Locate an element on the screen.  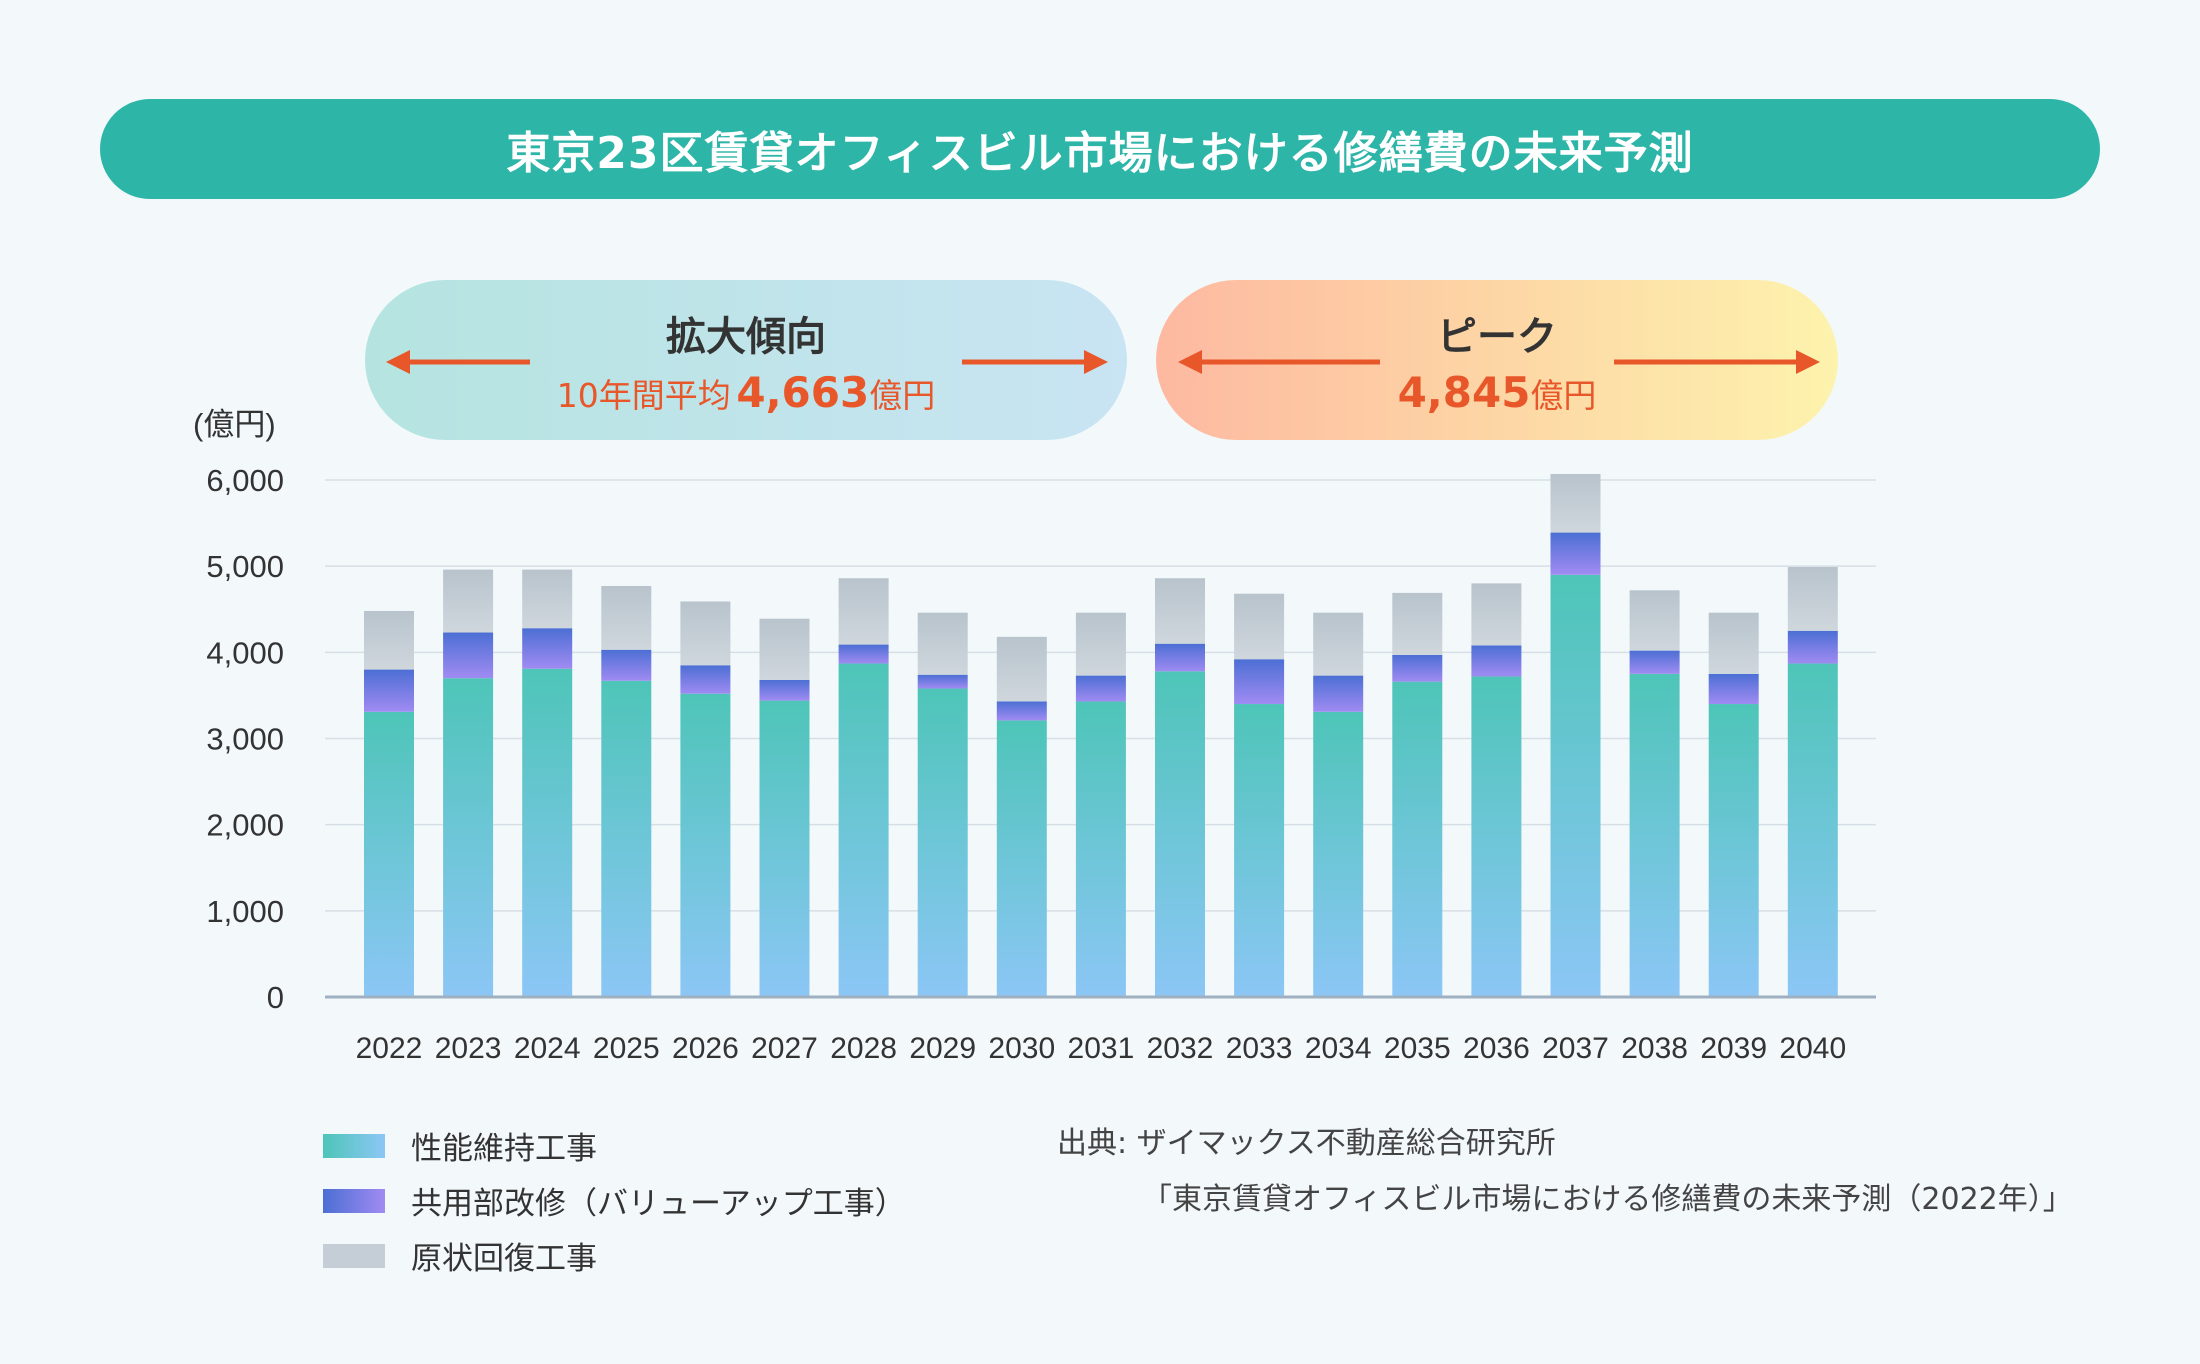
y-tick-label: 2,000 is located at coordinates (245, 825).